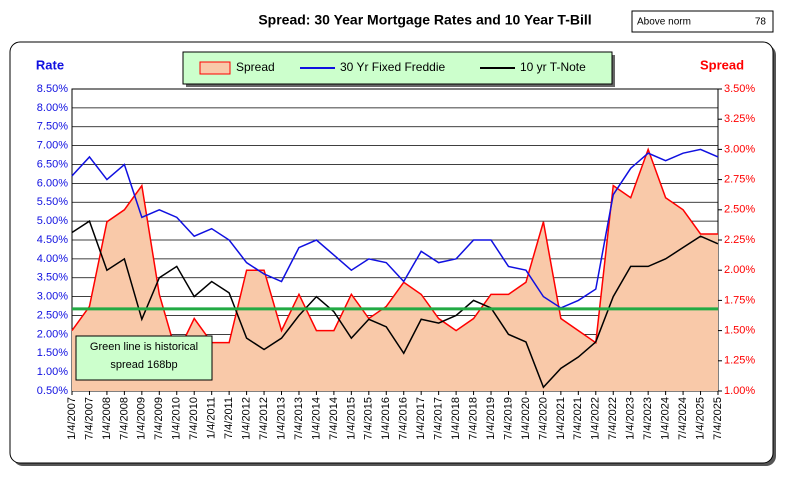 Image resolution: width=785 pixels, height=485 pixels. I want to click on y-tick-label: 3.00%, so click(52, 297).